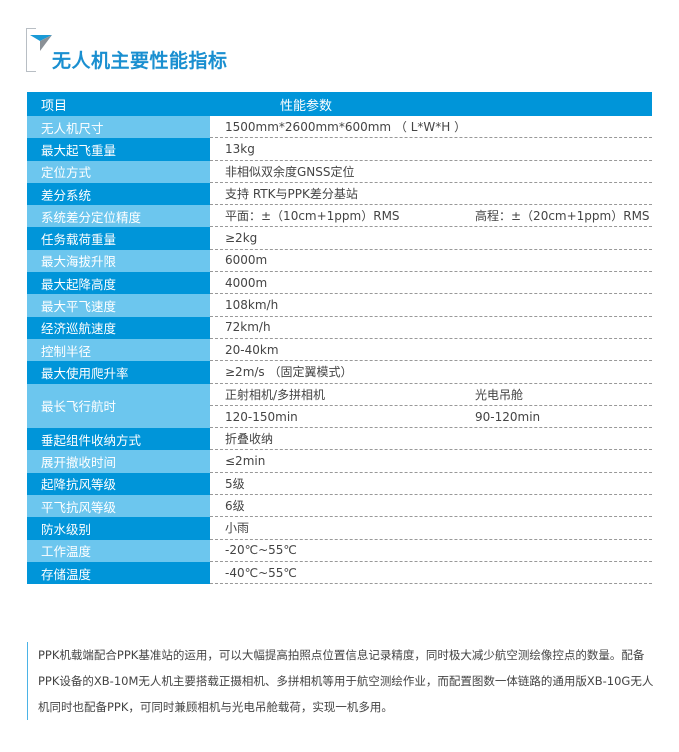 The image size is (679, 752). What do you see at coordinates (118, 484) in the screenshot?
I see `row-label: 起降抗风等级` at bounding box center [118, 484].